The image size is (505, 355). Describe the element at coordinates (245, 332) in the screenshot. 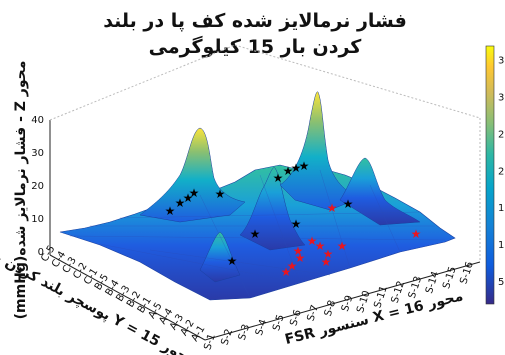

I see `x-tick-label: S-3` at that location.